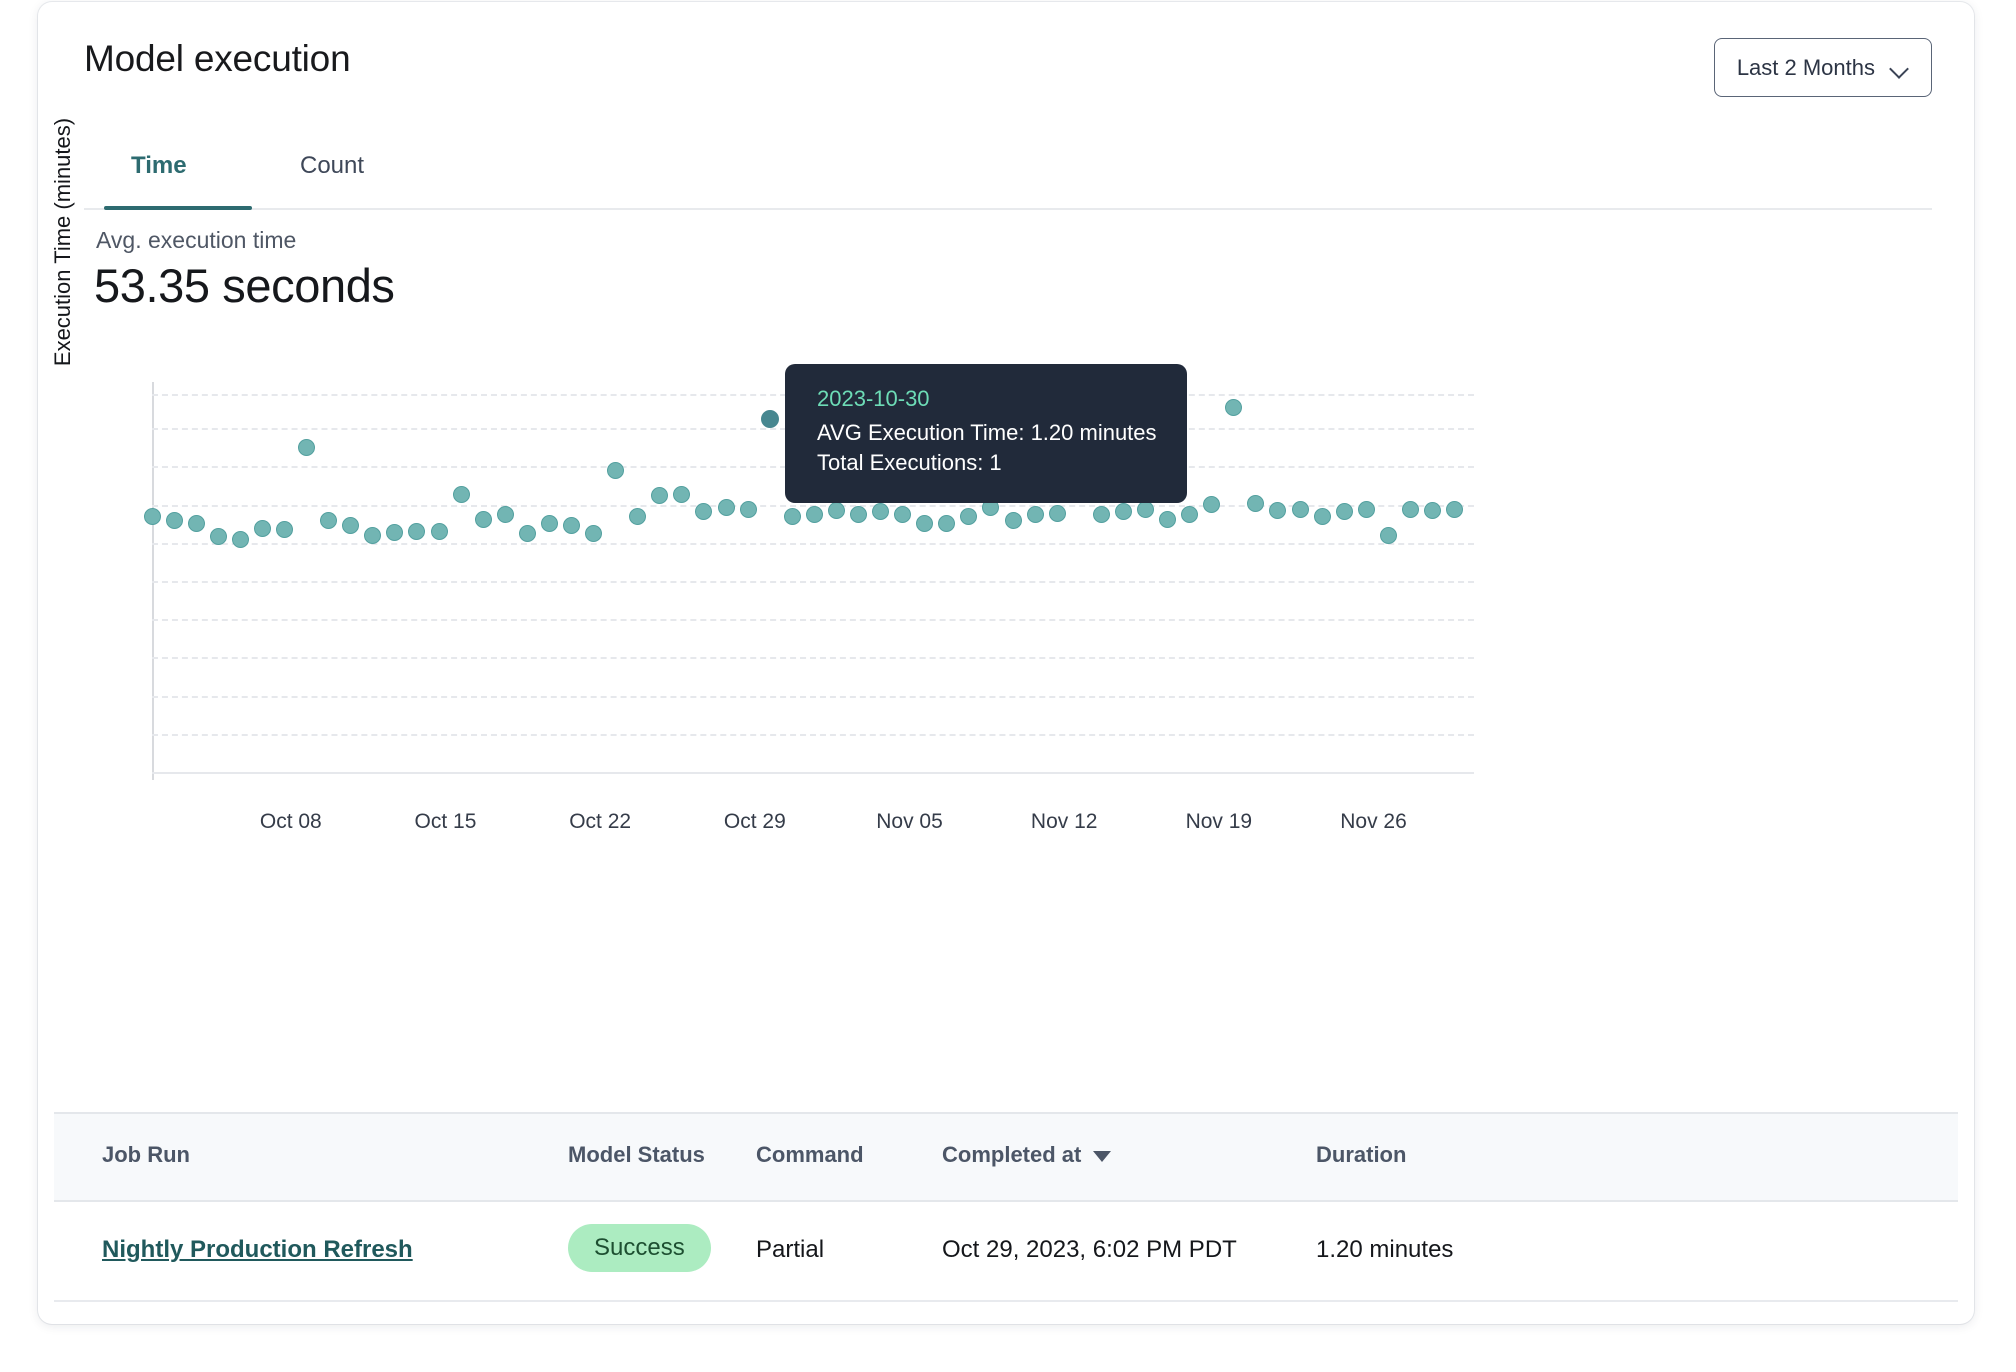 This screenshot has height=1372, width=2016. I want to click on tab-active-indicator, so click(178, 208).